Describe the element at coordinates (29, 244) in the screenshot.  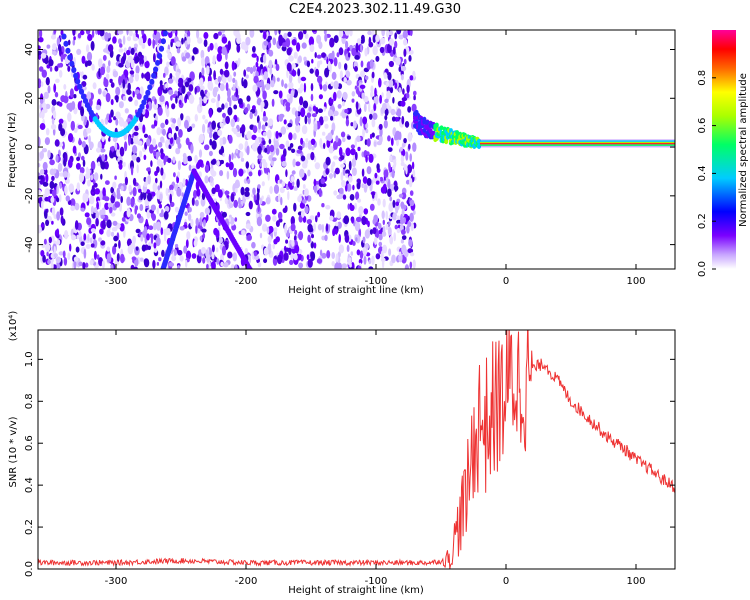
I see `y-tick-label: -40` at that location.